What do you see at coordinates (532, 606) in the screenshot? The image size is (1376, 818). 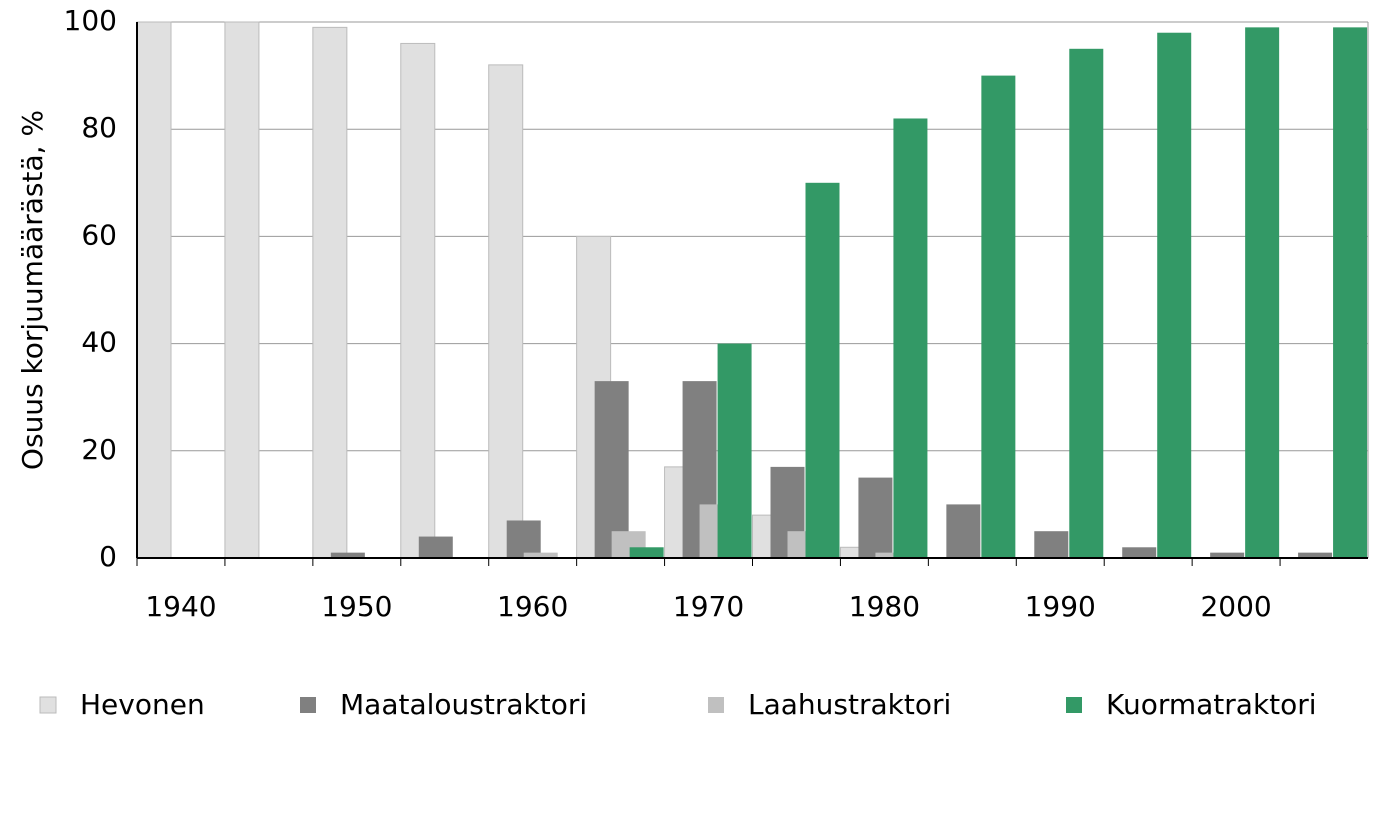 I see `x-tick-label: 1960` at bounding box center [532, 606].